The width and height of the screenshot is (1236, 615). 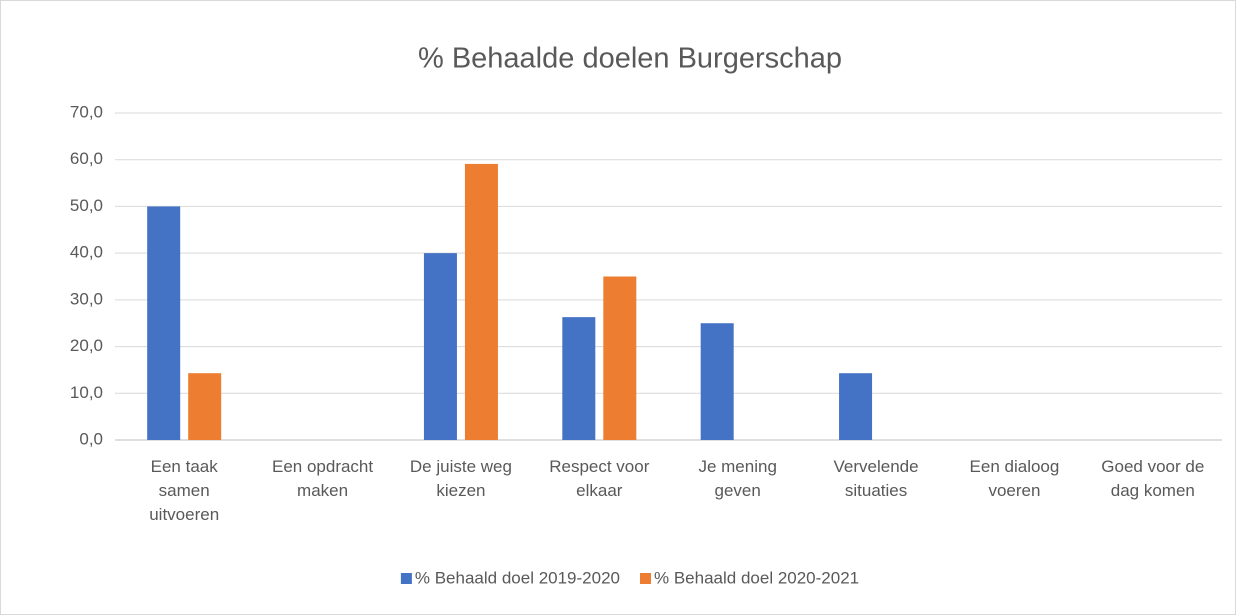 What do you see at coordinates (91, 438) in the screenshot?
I see `y-tick-label: 0,0` at bounding box center [91, 438].